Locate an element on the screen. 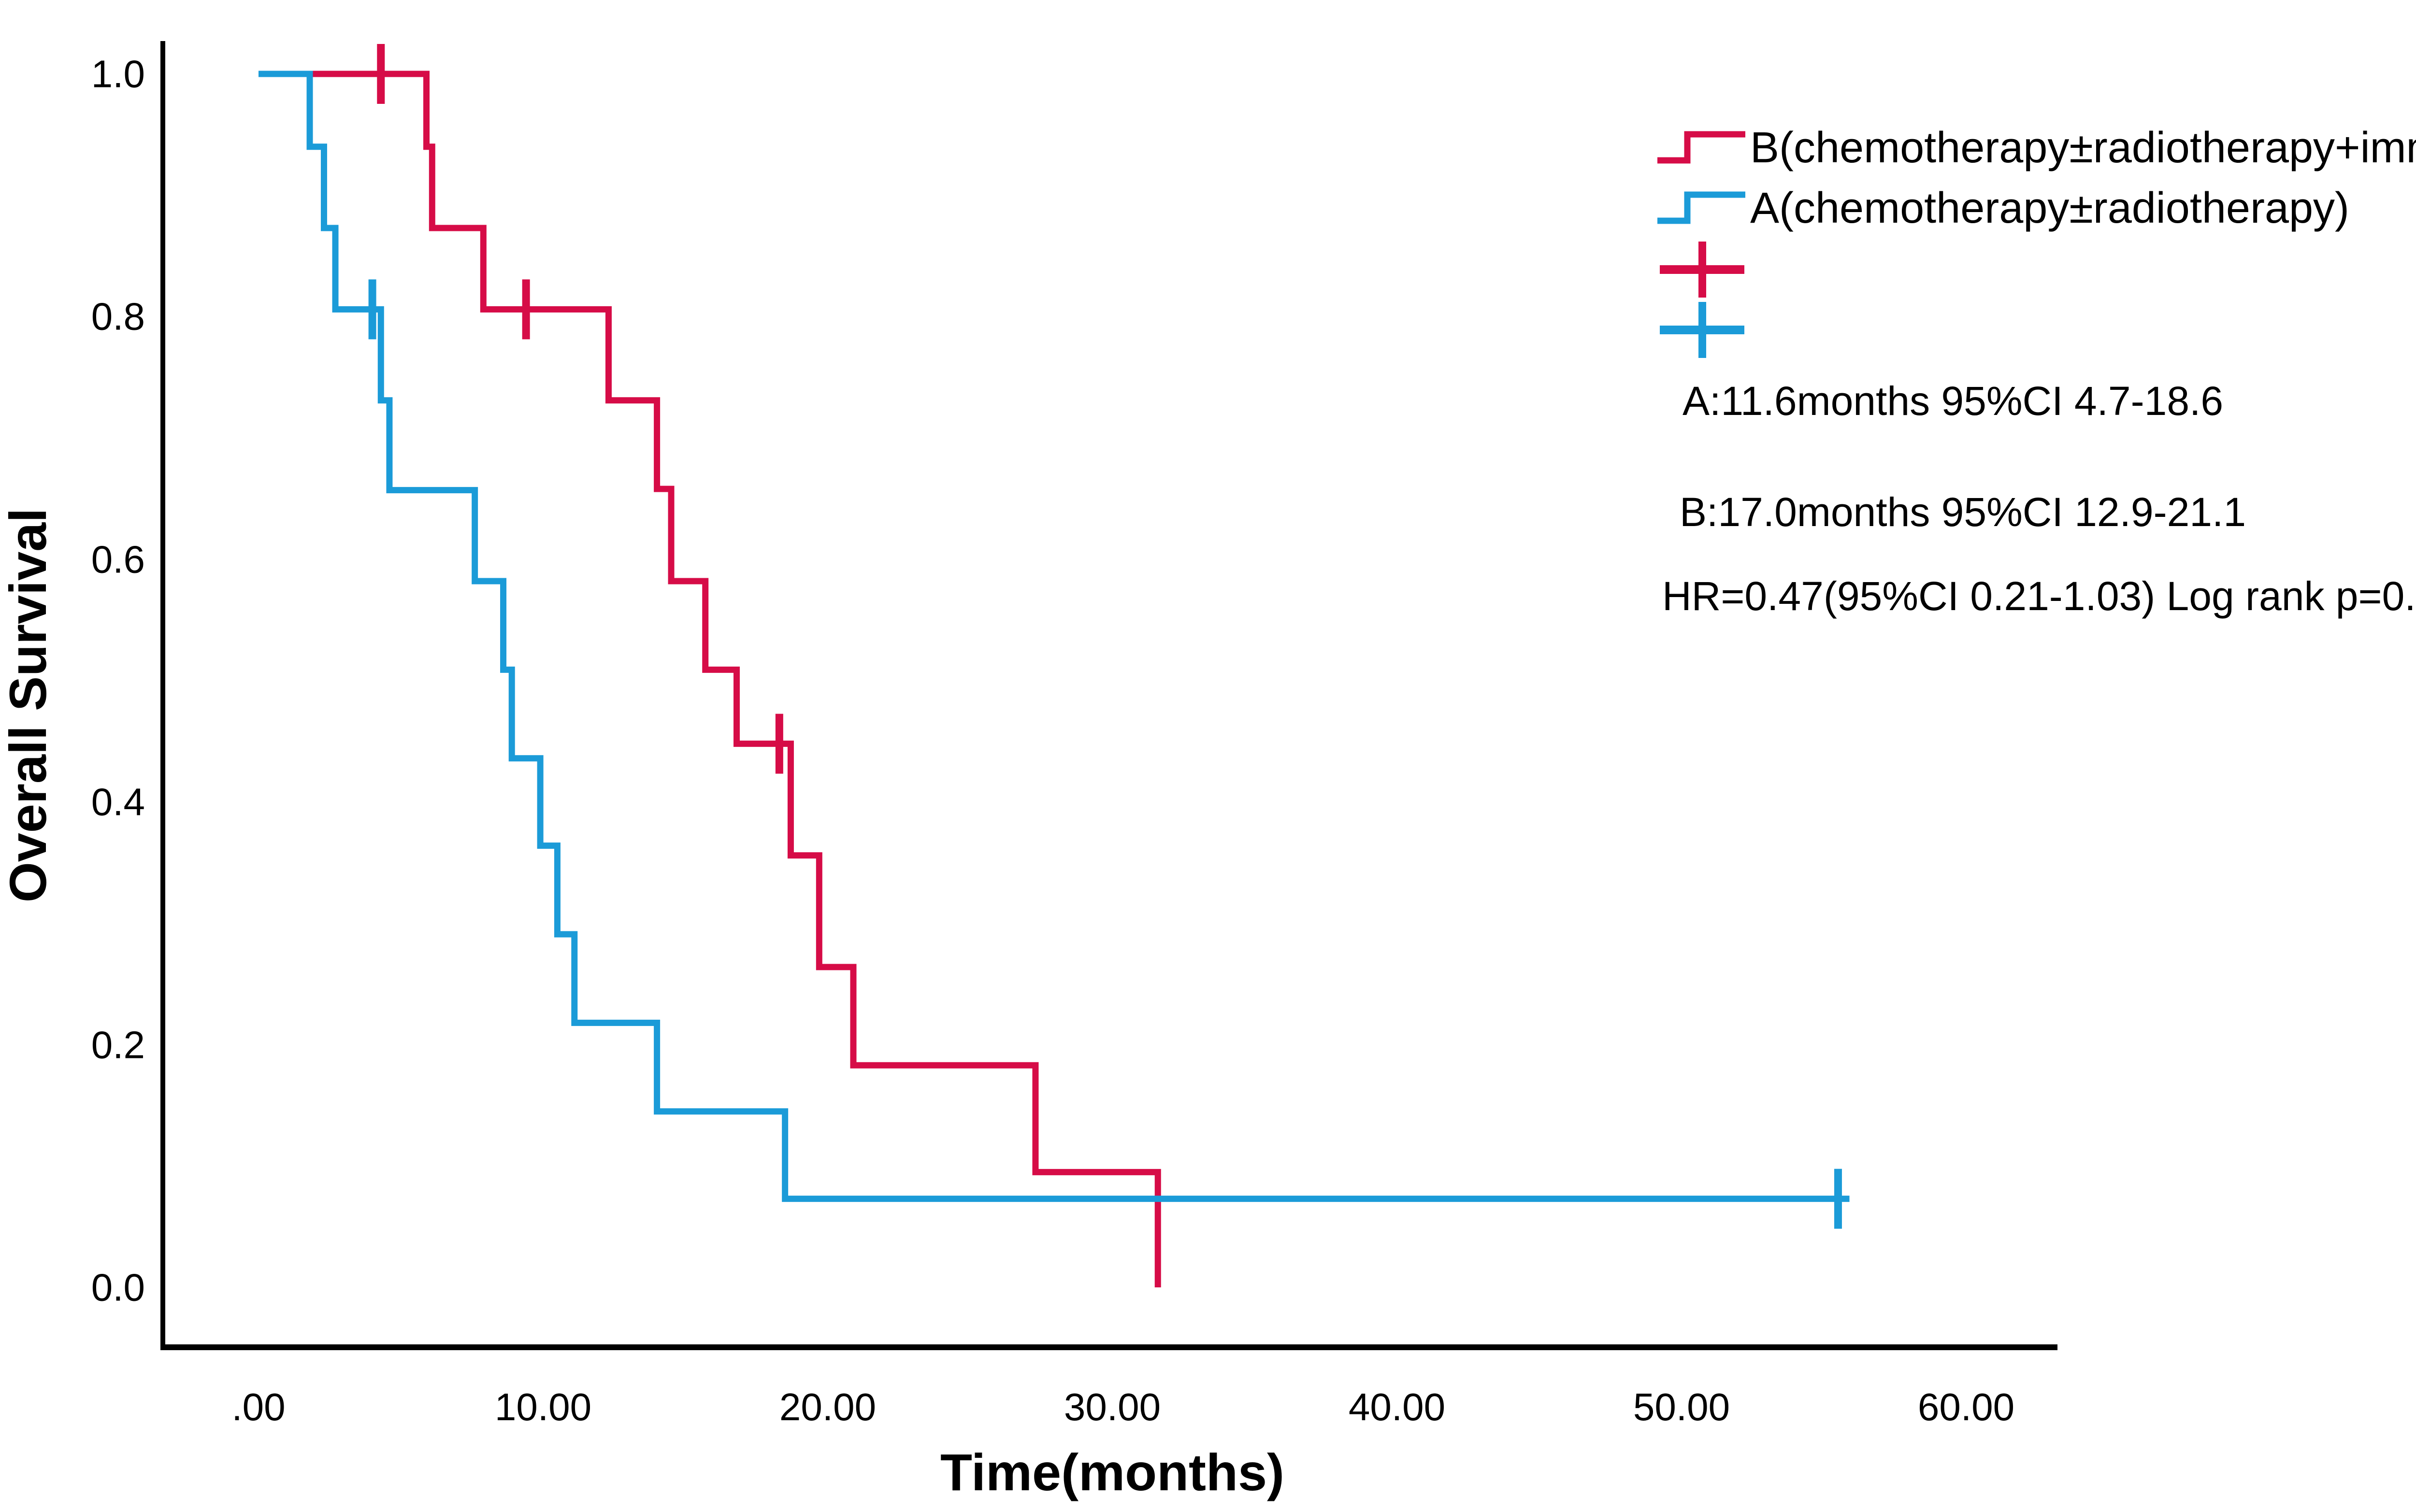  legend-censor-glyph-a is located at coordinates (1702, 330).